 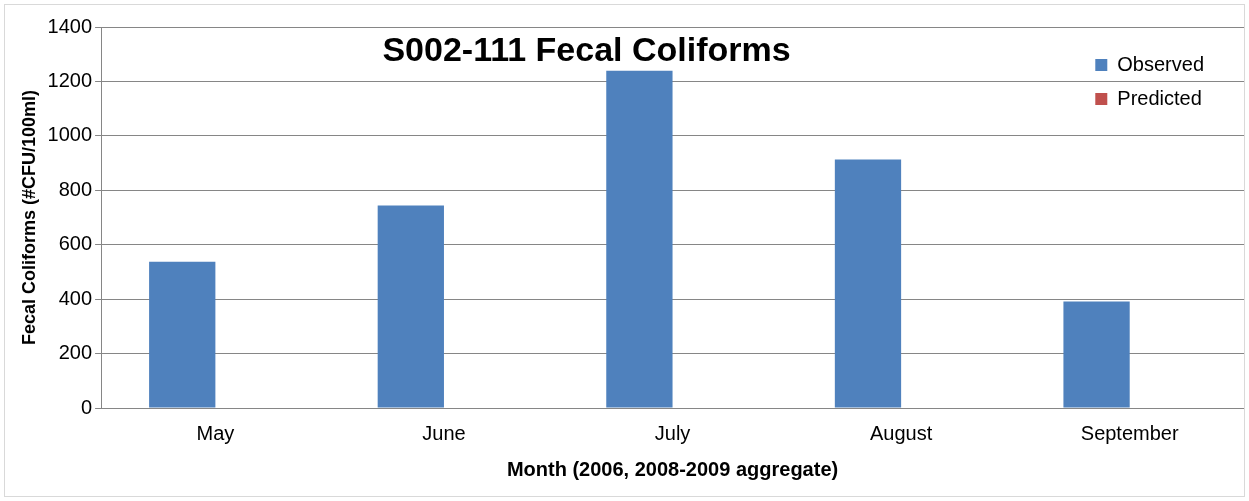 I want to click on y-tick-label: 200, so click(x=75, y=352).